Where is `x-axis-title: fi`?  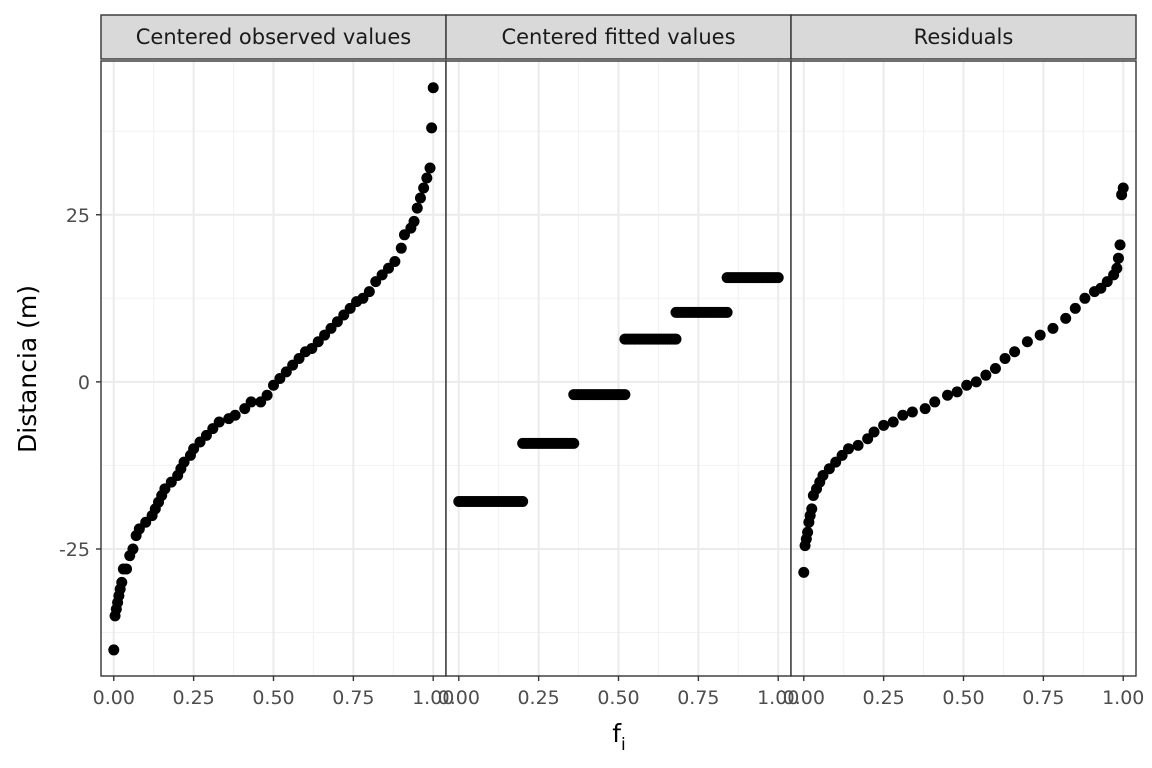
x-axis-title: fi is located at coordinates (619, 737).